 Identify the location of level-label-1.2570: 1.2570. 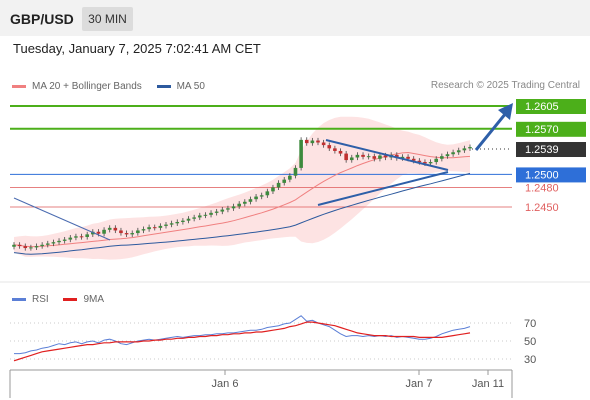
(542, 130).